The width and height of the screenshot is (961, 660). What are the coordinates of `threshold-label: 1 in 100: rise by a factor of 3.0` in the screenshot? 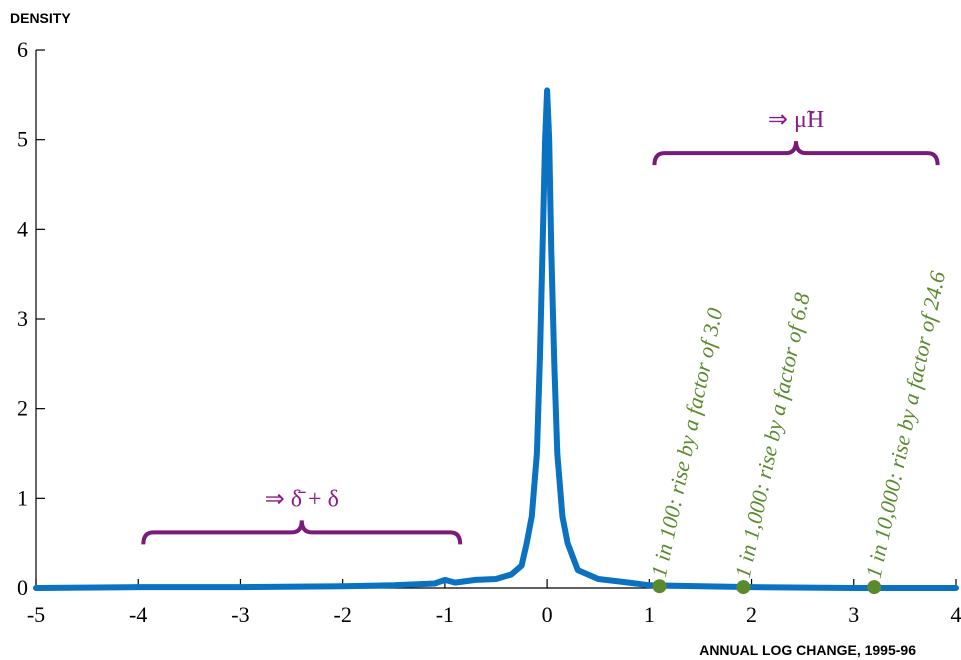 It's located at (686, 443).